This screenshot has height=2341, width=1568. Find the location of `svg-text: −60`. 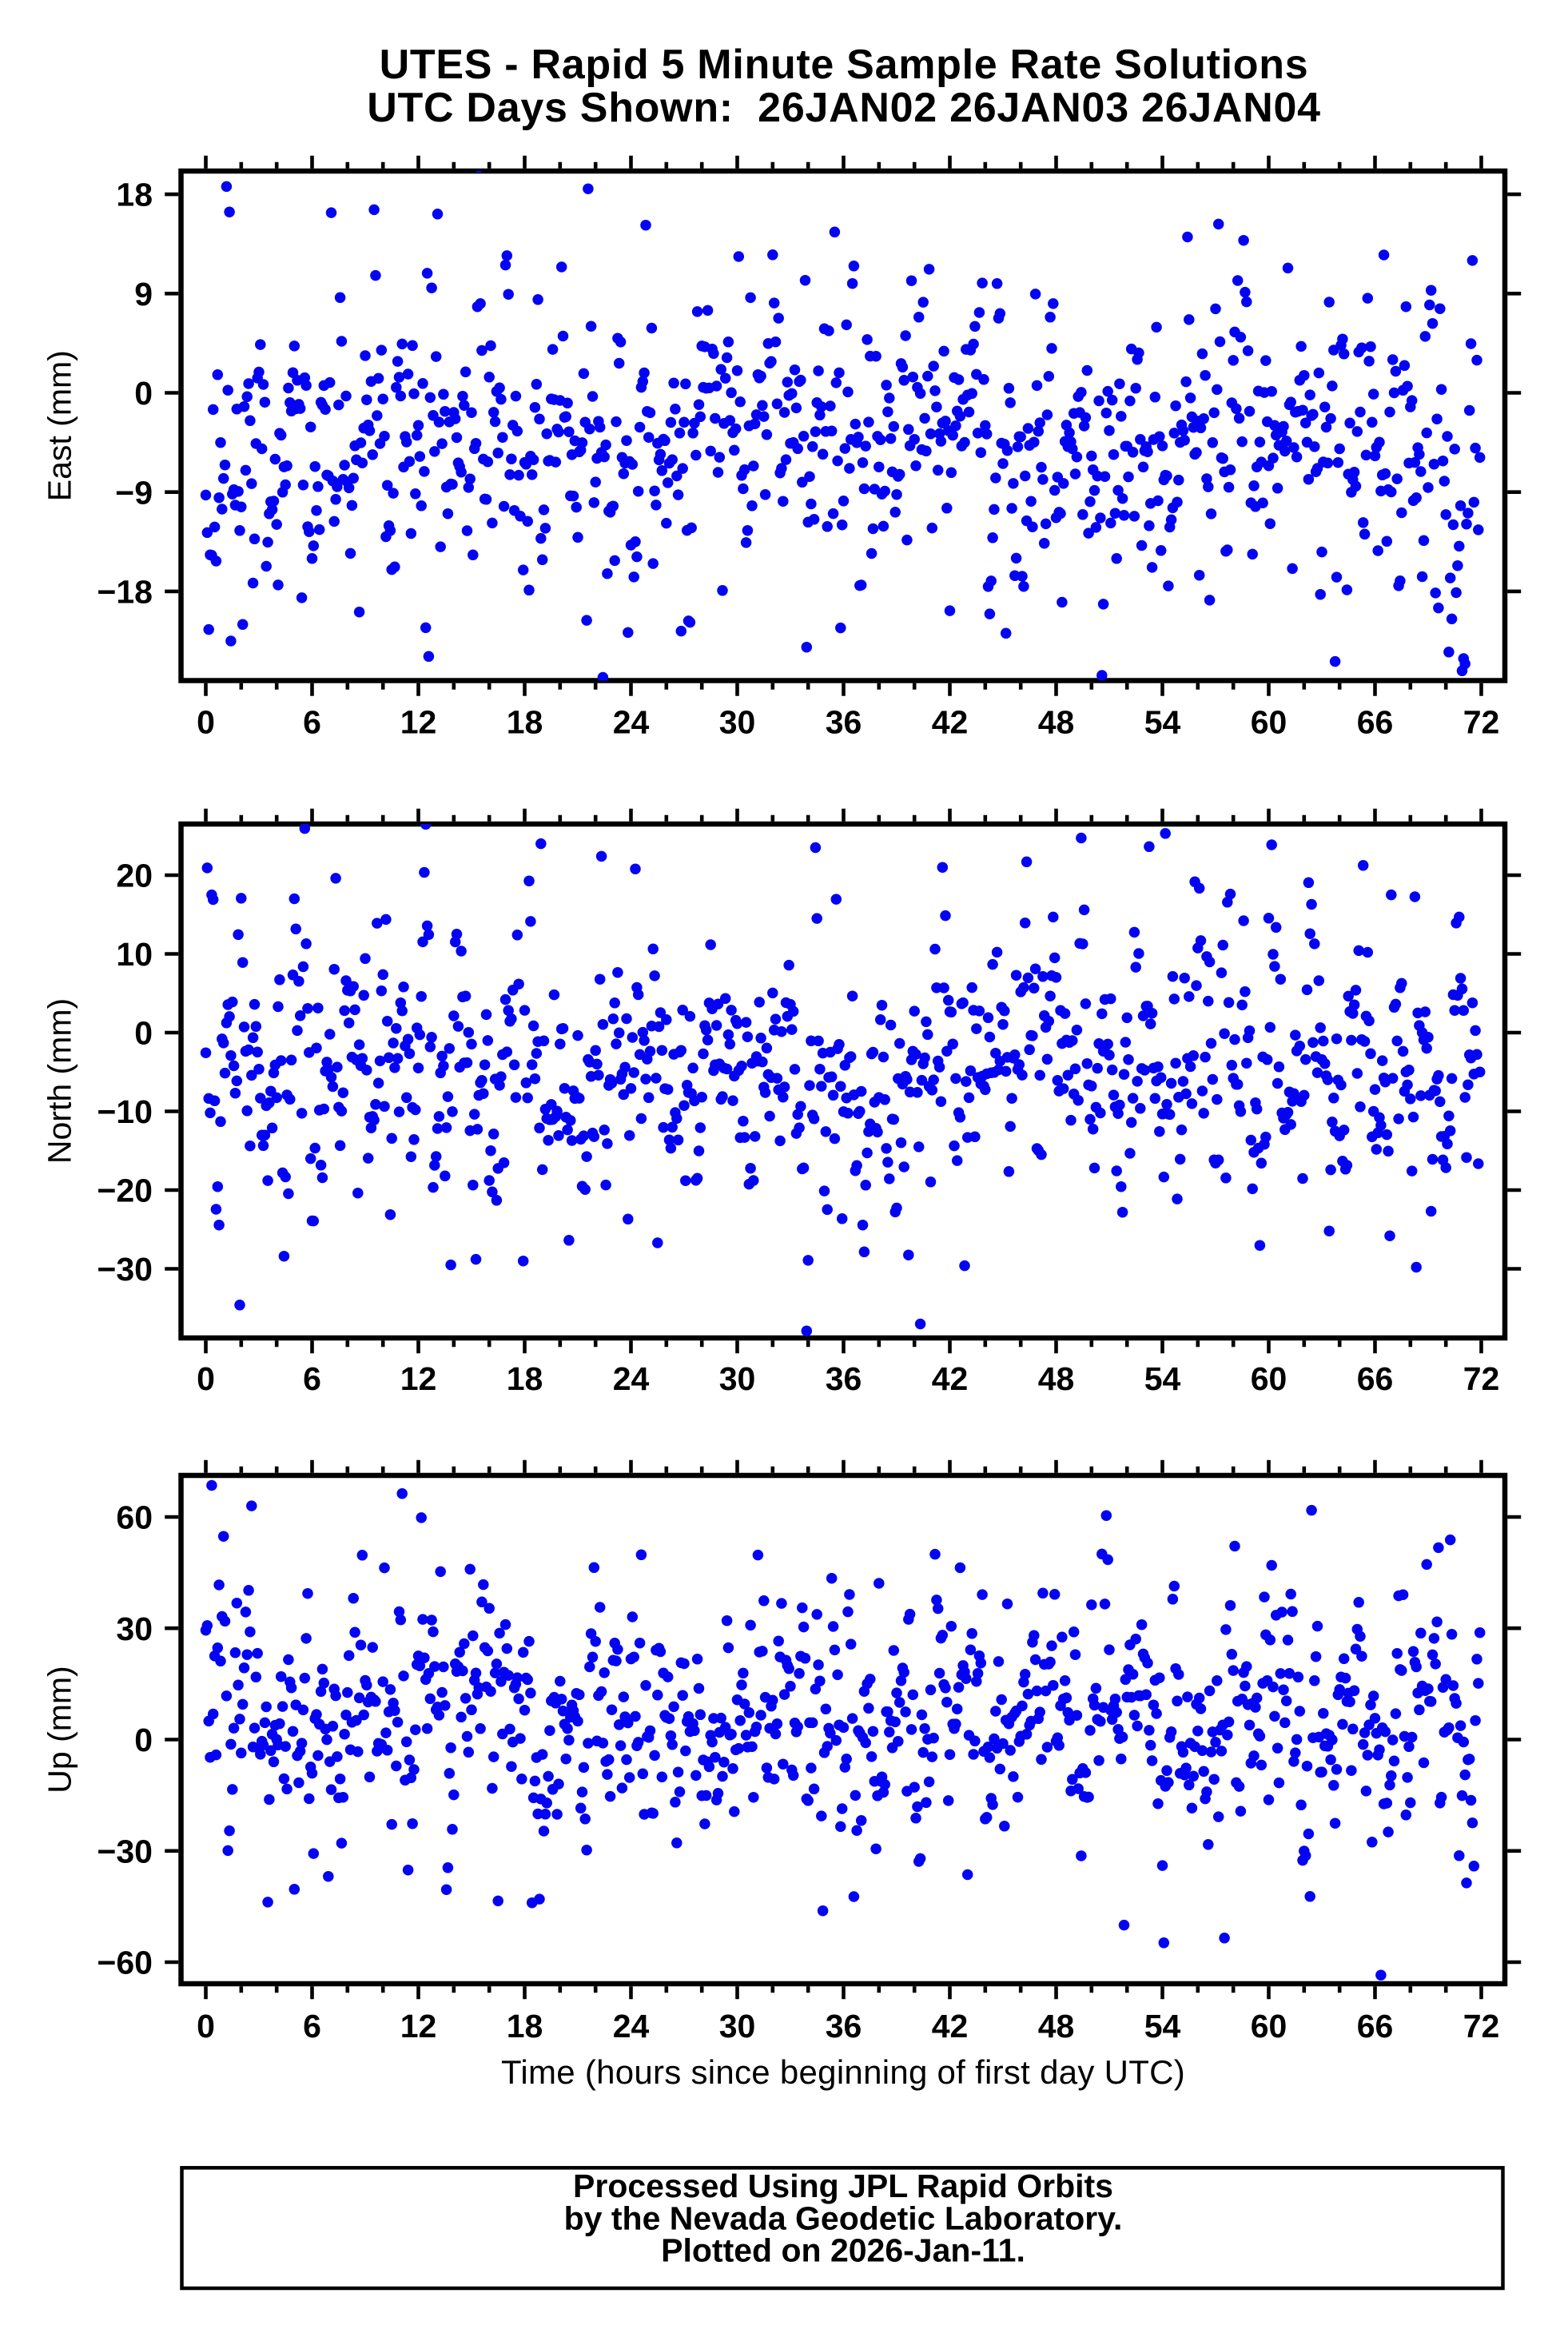

svg-text: −60 is located at coordinates (125, 1963).